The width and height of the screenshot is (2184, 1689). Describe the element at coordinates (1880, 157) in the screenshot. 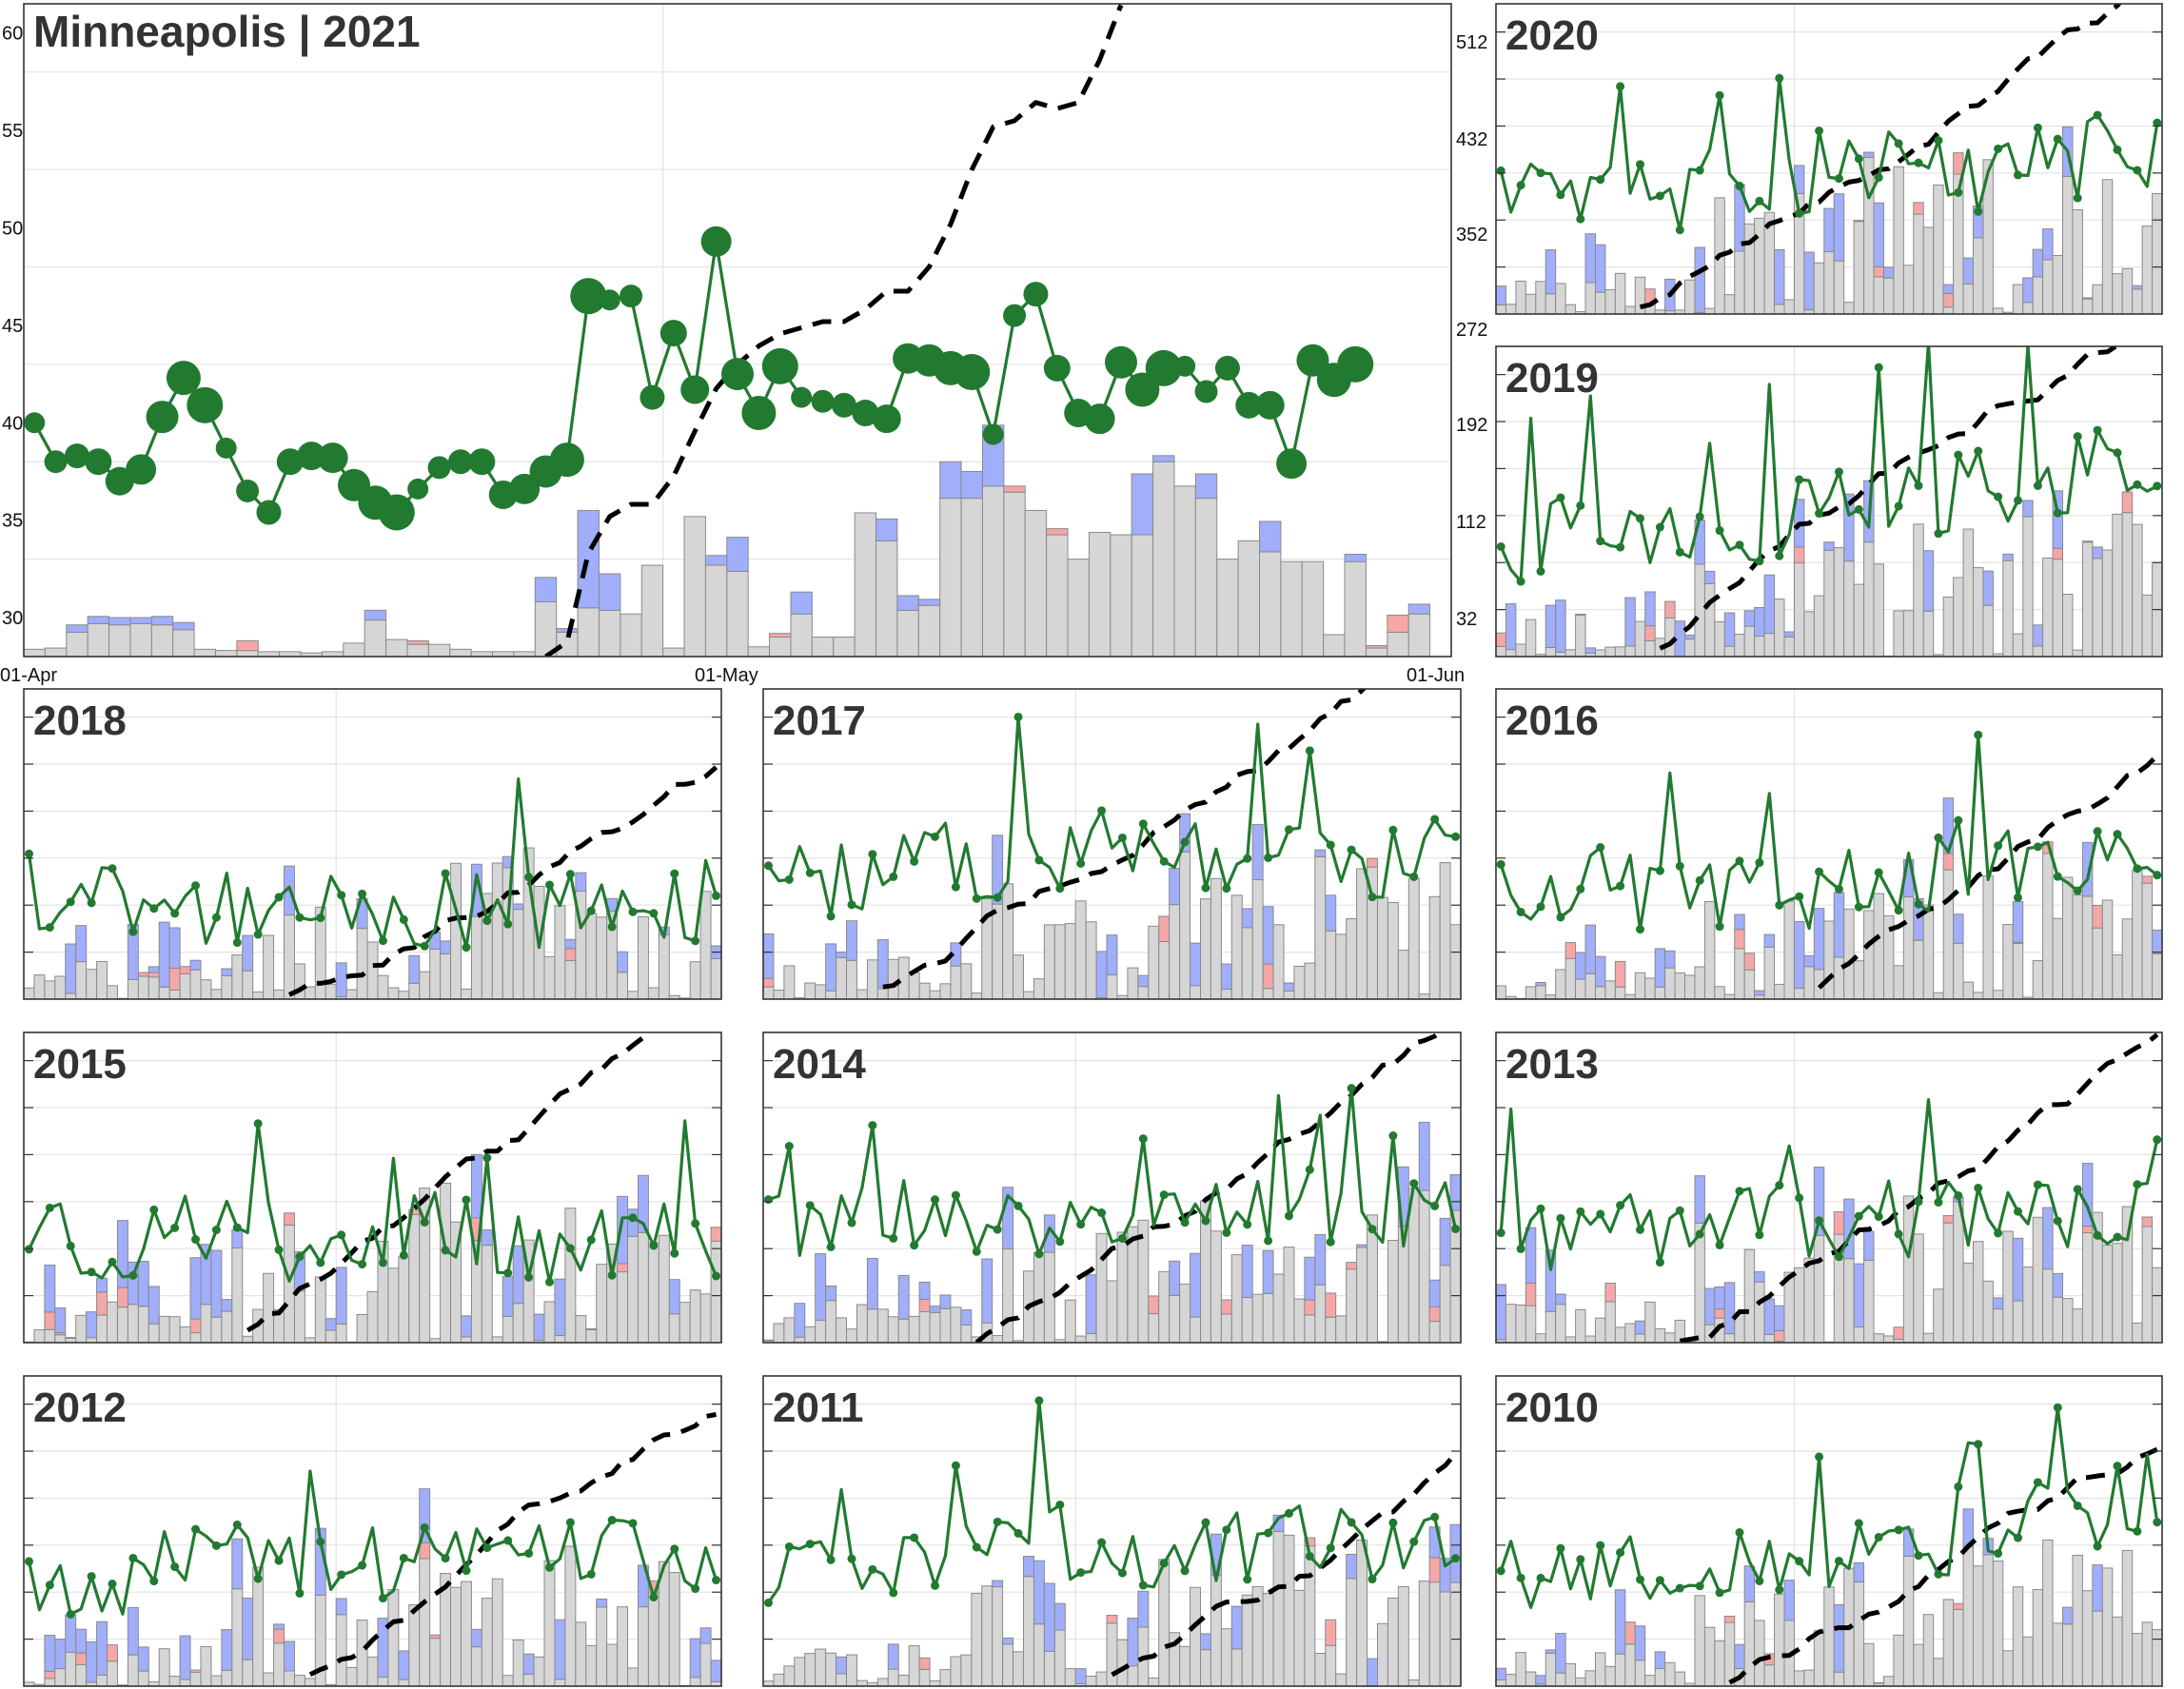

I see `cumulative-dashed-line` at that location.